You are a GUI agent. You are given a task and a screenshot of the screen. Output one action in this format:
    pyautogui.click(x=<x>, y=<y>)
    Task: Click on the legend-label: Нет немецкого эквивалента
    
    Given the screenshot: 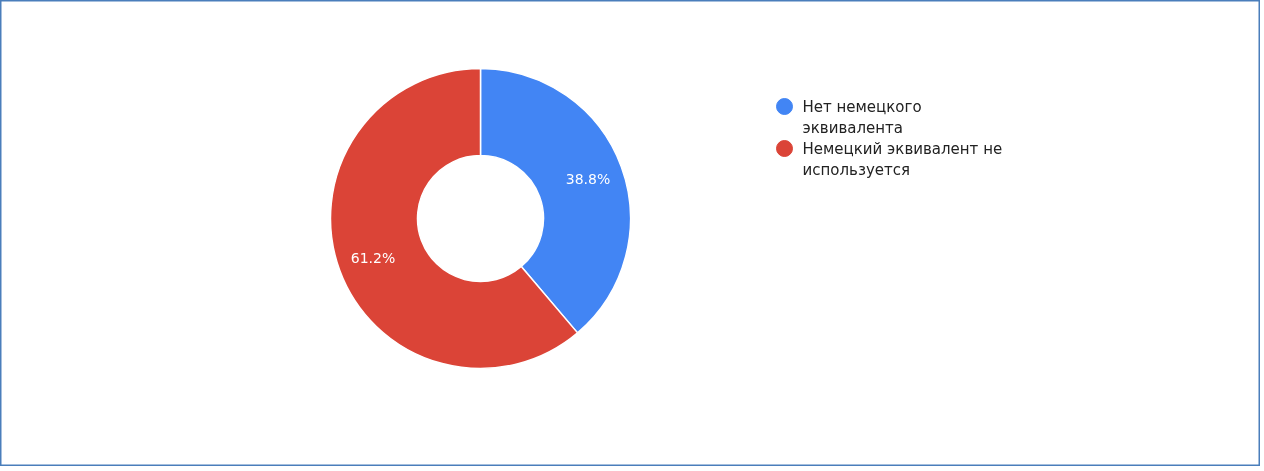 What is the action you would take?
    pyautogui.click(x=862, y=117)
    